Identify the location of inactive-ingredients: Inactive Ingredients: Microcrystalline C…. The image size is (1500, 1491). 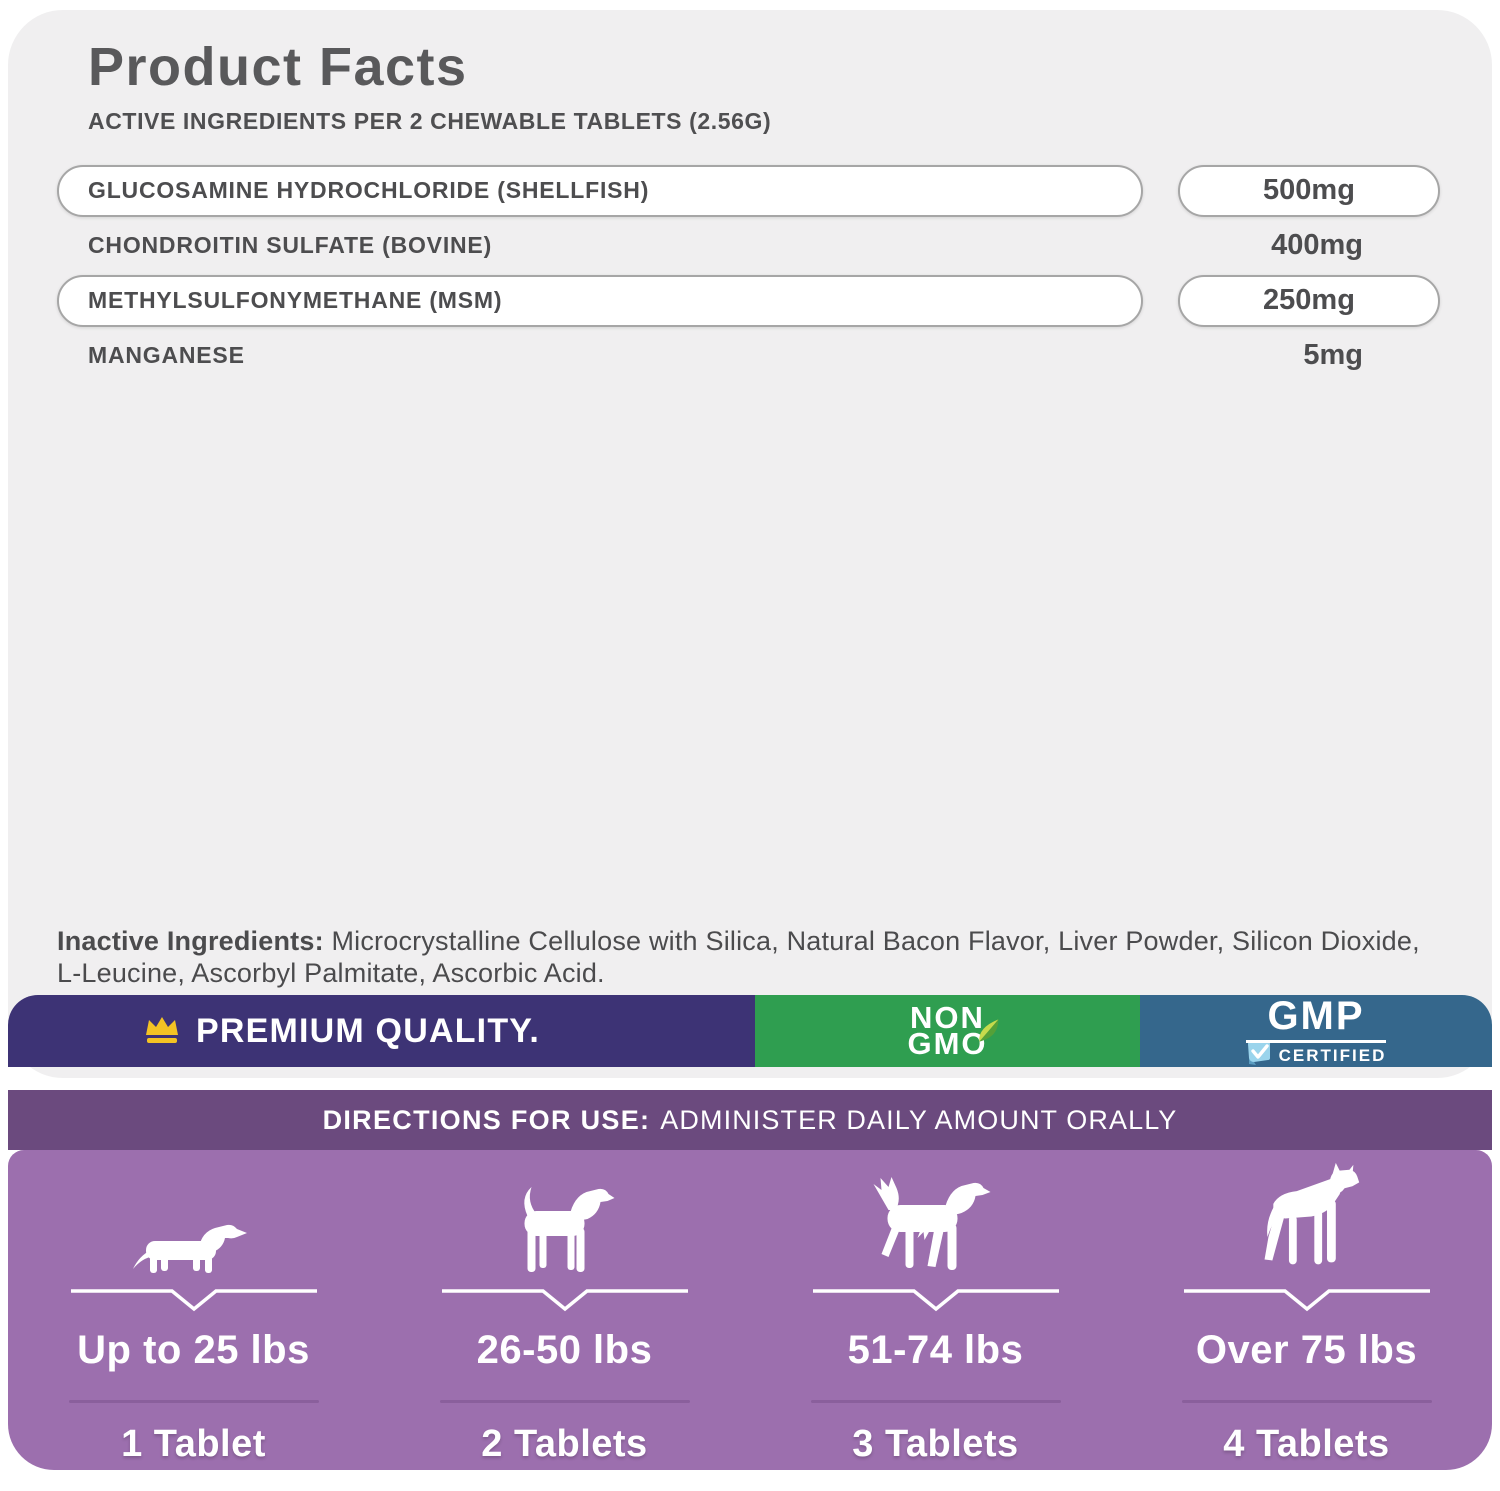
(752, 957).